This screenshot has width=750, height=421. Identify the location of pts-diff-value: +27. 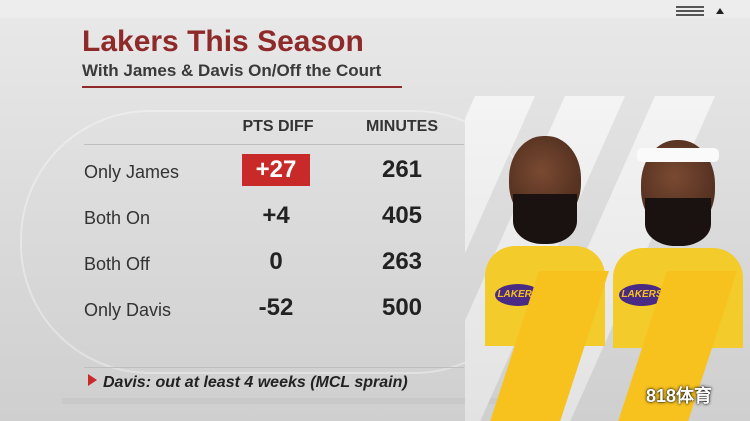
(276, 170).